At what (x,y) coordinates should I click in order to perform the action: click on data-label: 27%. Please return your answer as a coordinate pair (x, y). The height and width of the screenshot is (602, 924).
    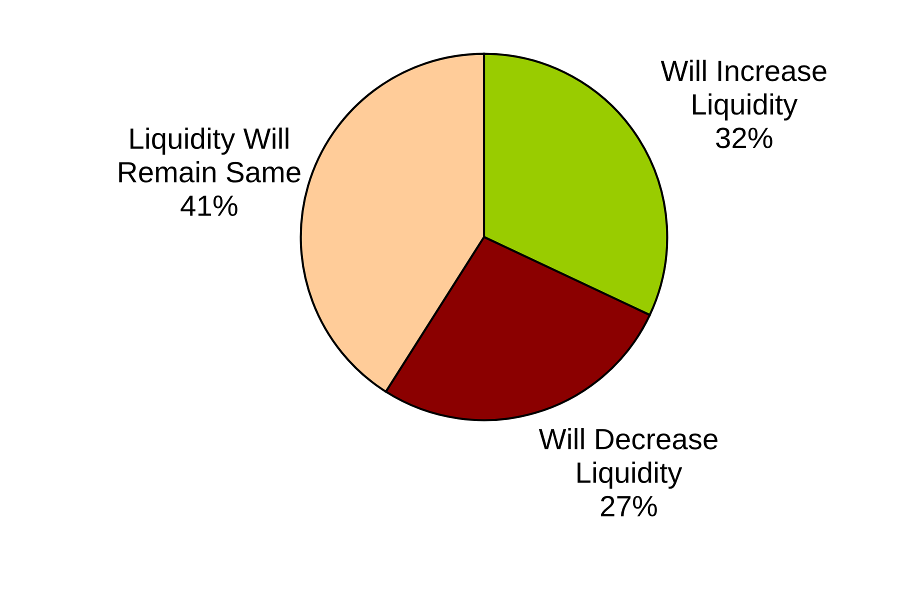
    Looking at the image, I should click on (629, 506).